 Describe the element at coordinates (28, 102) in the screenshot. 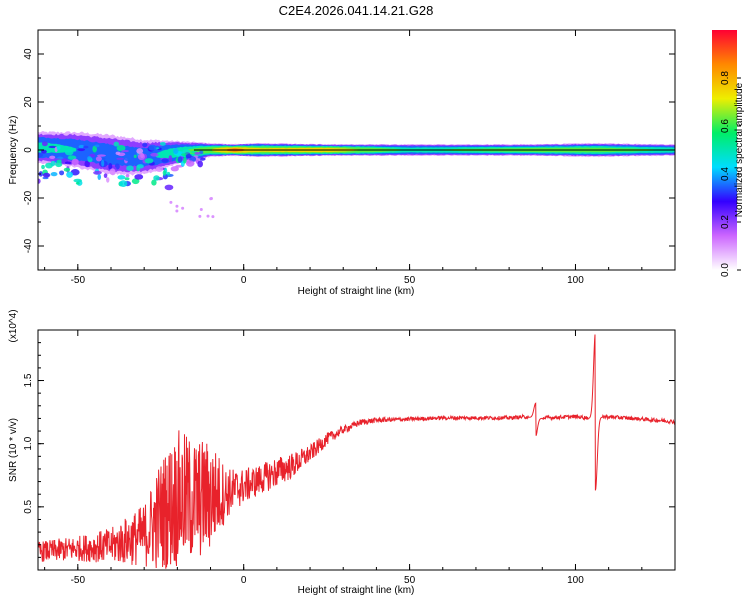

I see `spectrogram-y-tick-label: 20` at that location.